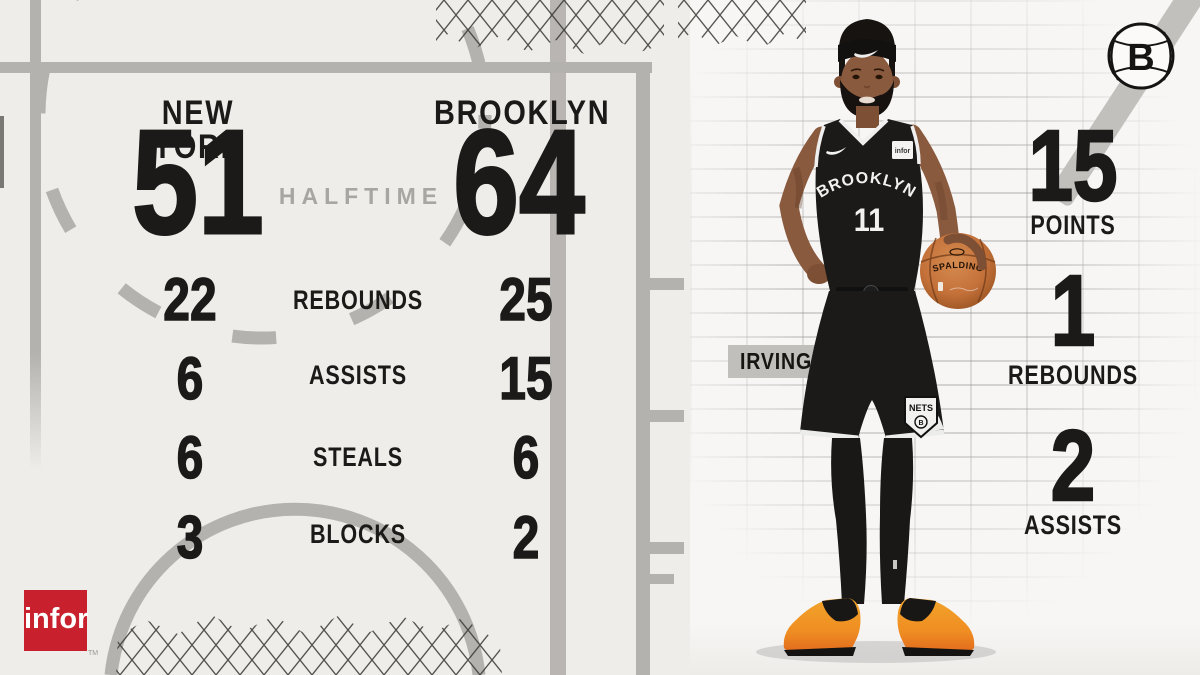  I want to click on nike-headband, so click(867, 50).